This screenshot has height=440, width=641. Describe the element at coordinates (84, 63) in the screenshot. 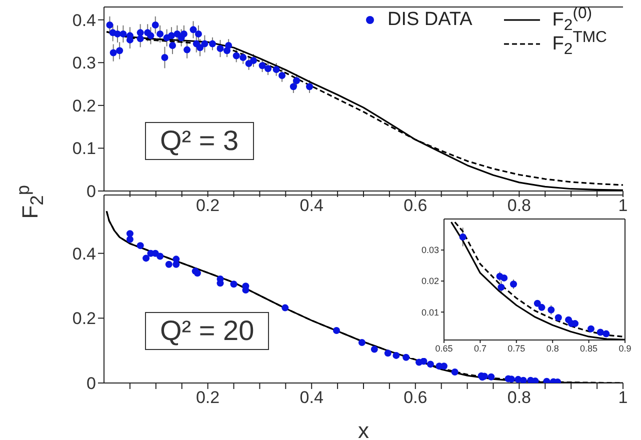

I see `y-tick-label: 0.3` at that location.